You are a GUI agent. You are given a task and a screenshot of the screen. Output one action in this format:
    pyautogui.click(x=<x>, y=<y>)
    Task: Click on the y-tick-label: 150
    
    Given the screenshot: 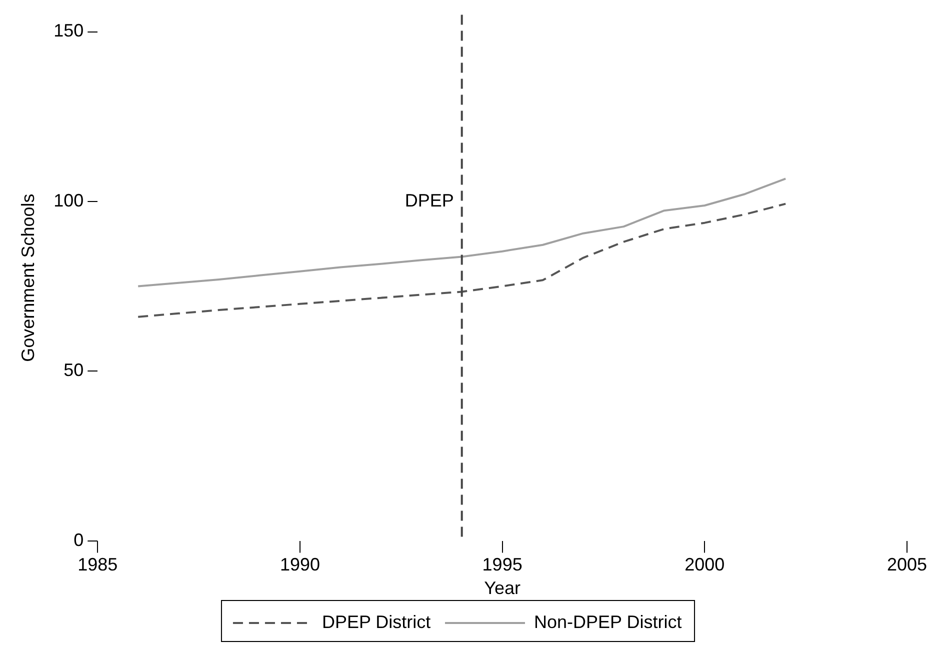 What is the action you would take?
    pyautogui.click(x=69, y=30)
    